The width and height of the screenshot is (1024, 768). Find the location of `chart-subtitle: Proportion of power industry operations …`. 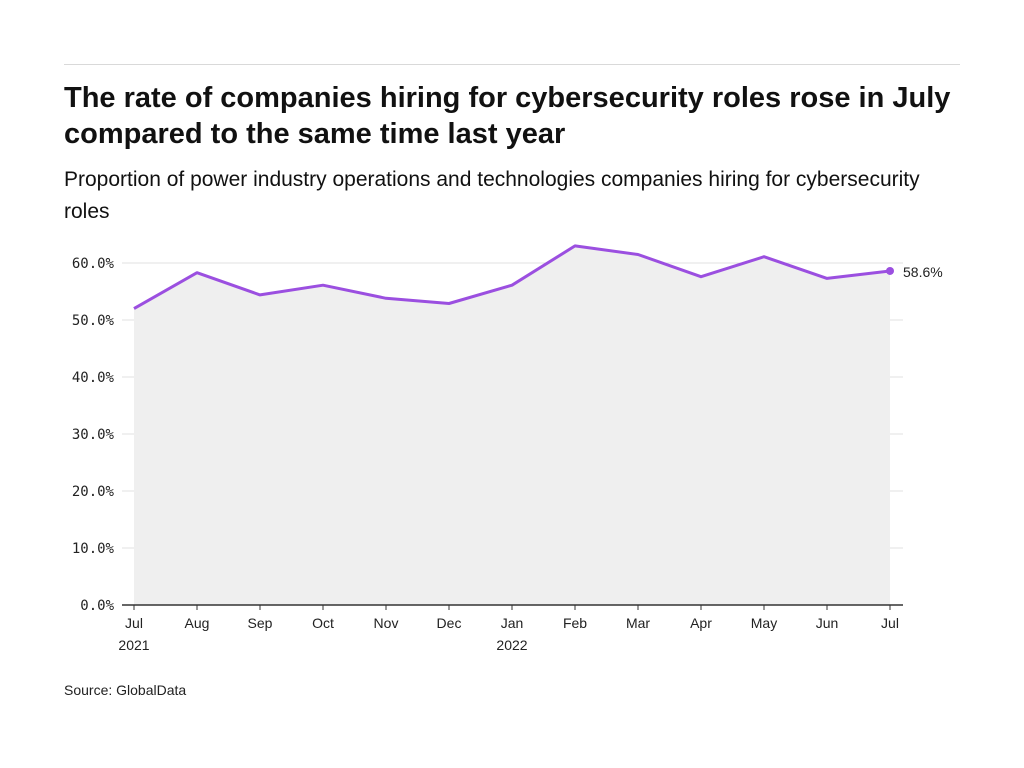

chart-subtitle: Proportion of power industry operations … is located at coordinates (492, 195).